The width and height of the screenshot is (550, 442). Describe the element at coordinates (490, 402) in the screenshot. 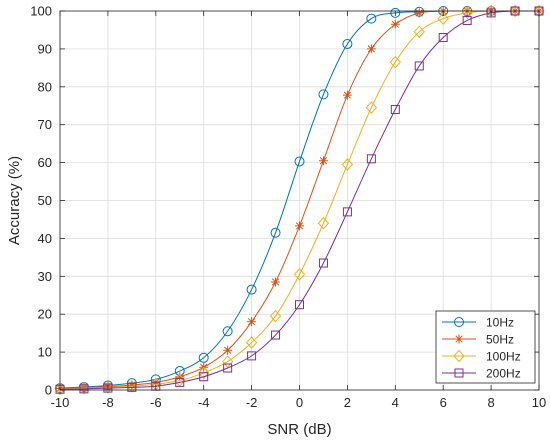

I see `x-tick-label: 8` at that location.